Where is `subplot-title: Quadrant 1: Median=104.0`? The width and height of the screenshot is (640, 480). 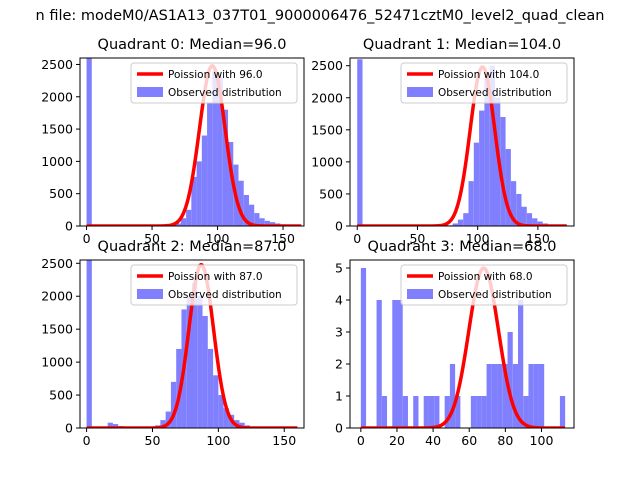
subplot-title: Quadrant 1: Median=104.0 is located at coordinates (462, 45).